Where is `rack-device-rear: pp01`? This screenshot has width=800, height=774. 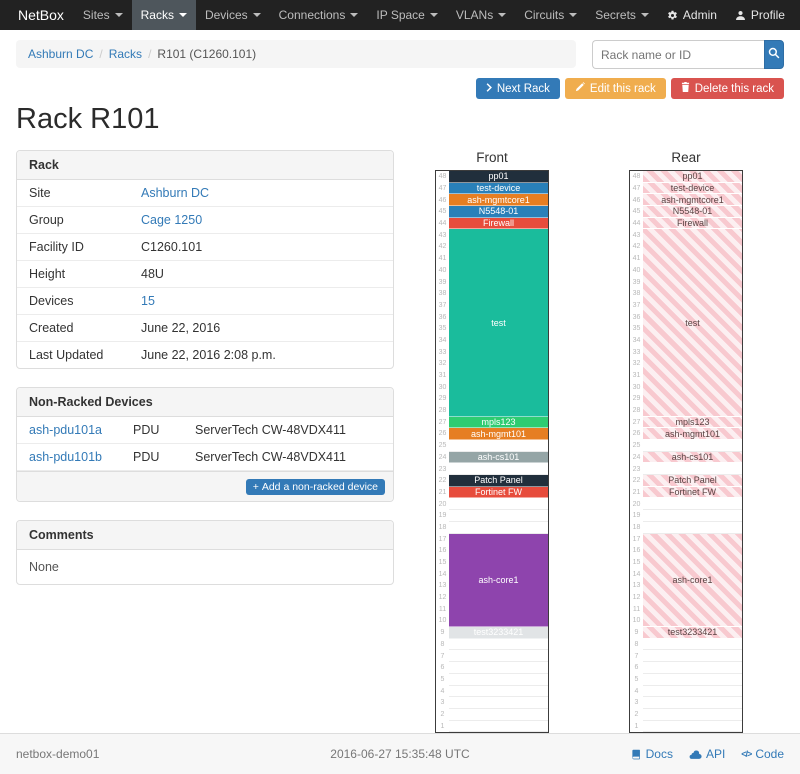 rack-device-rear: pp01 is located at coordinates (692, 177).